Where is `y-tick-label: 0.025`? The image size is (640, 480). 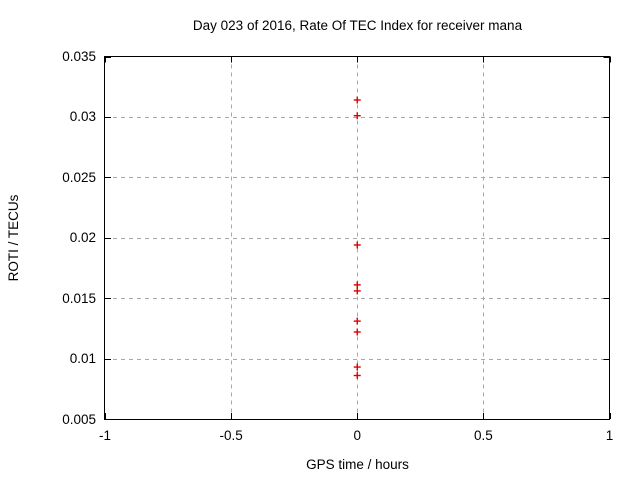 y-tick-label: 0.025 is located at coordinates (79, 177).